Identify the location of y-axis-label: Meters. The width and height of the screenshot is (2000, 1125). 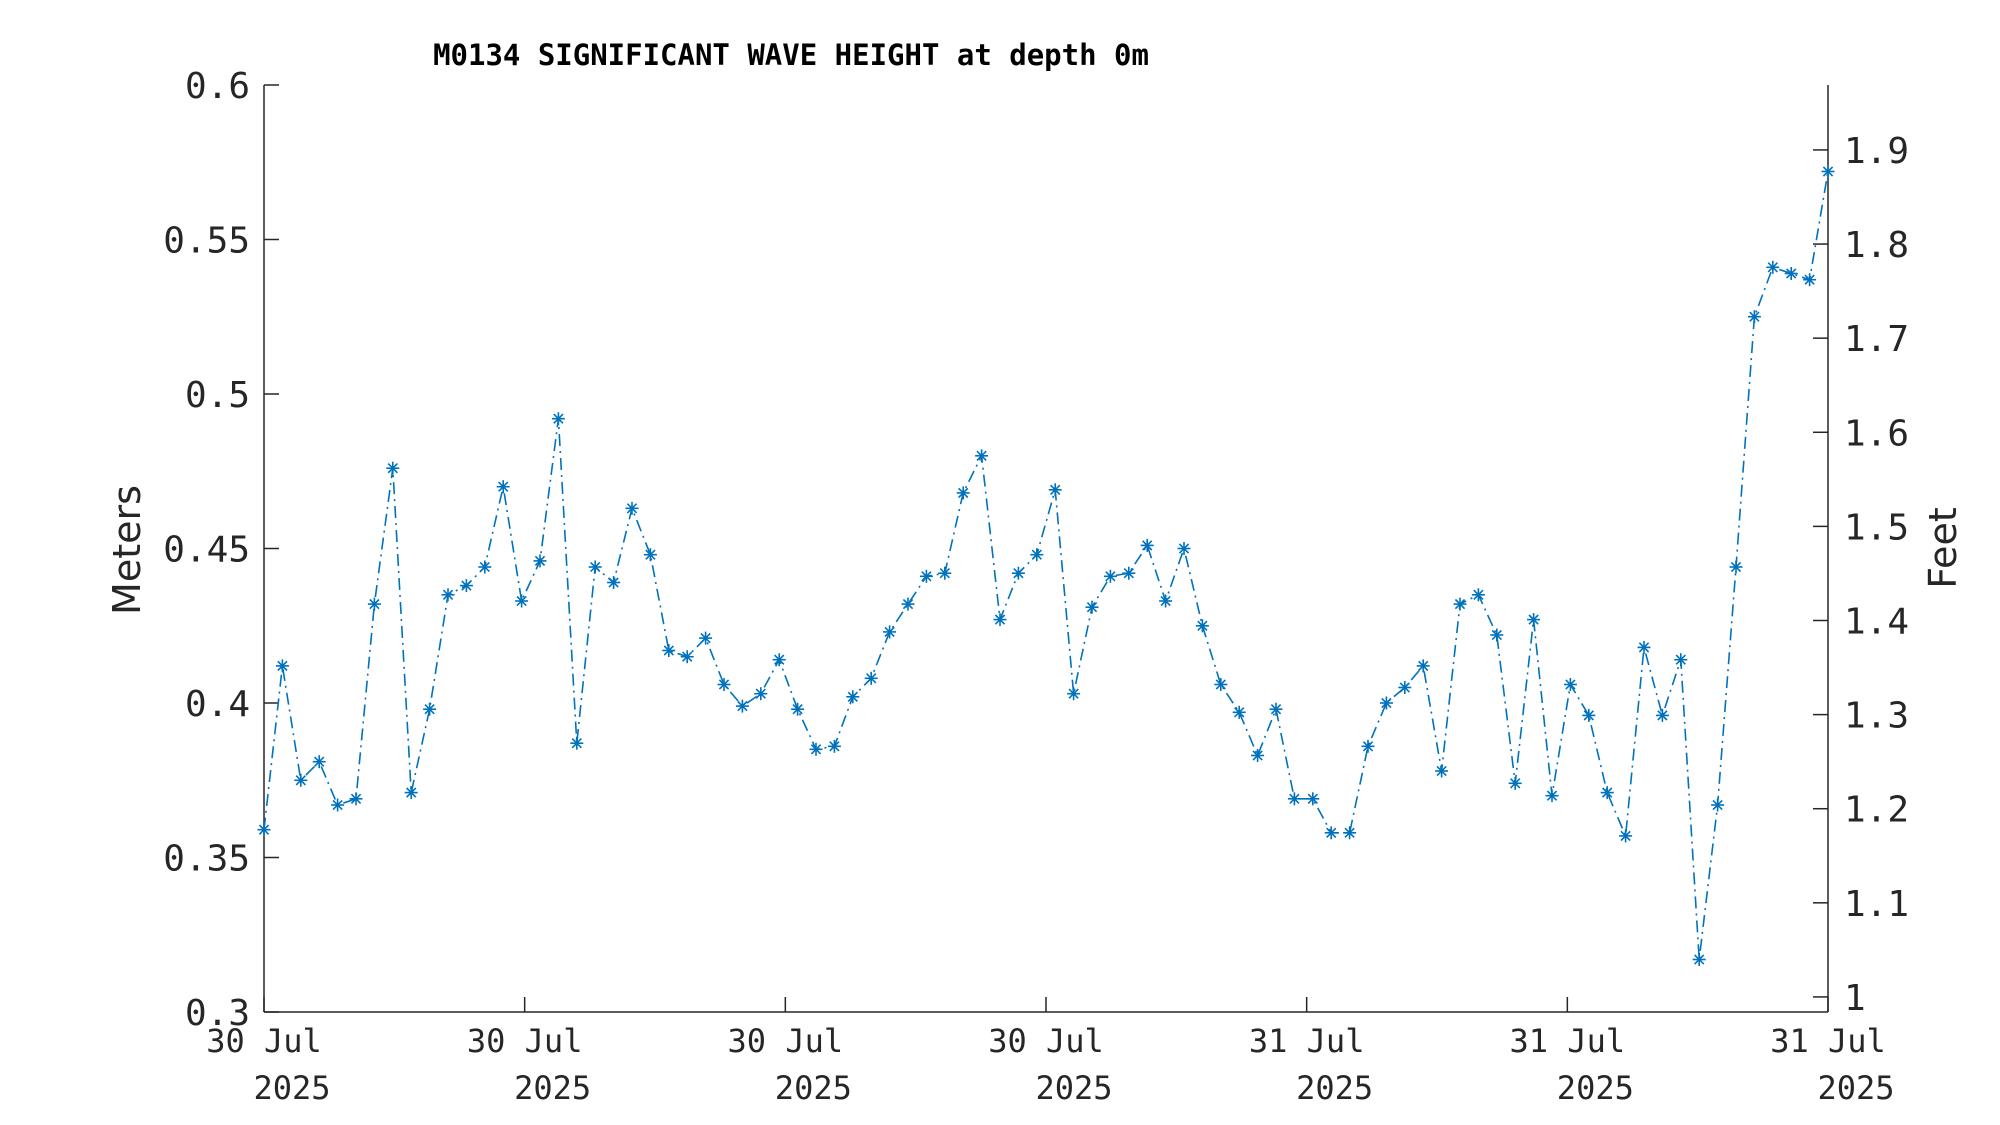
(127, 550).